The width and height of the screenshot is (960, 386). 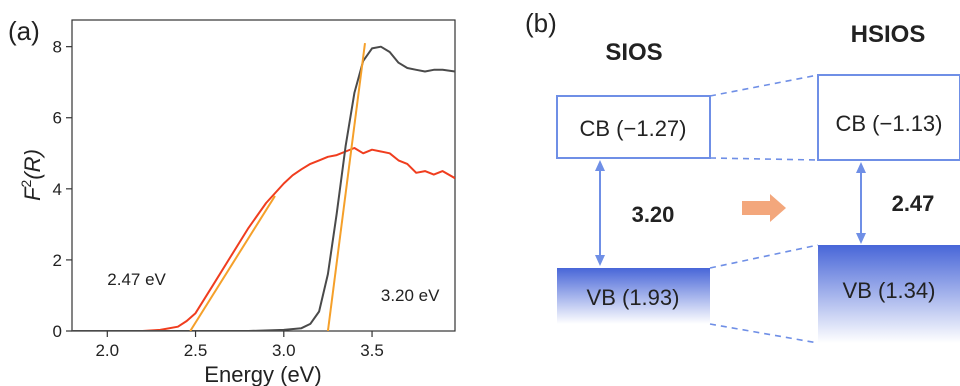 What do you see at coordinates (764, 333) in the screenshot?
I see `connector-vb-bottom` at bounding box center [764, 333].